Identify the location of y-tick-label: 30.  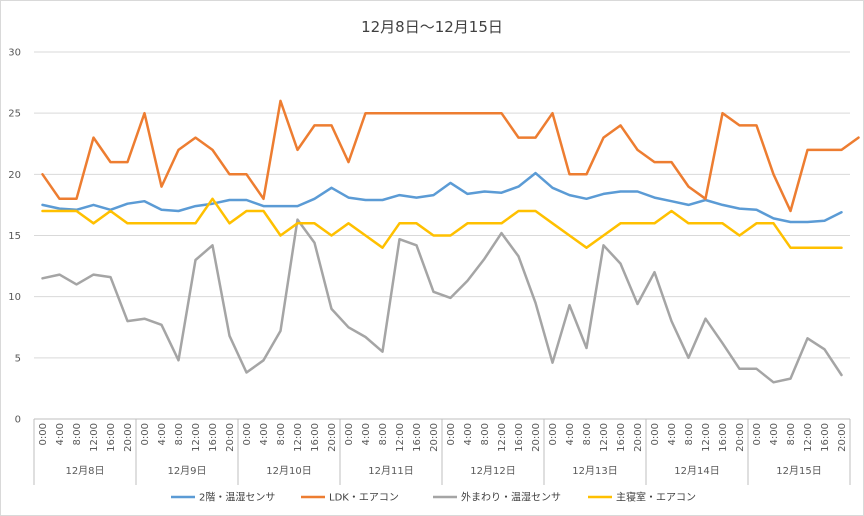
(14, 53).